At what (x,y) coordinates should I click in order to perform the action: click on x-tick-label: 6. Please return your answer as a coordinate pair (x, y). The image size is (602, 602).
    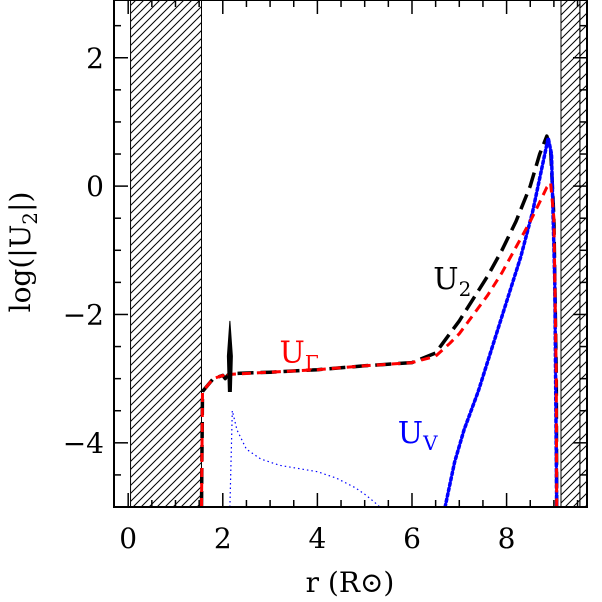
    Looking at the image, I should click on (412, 538).